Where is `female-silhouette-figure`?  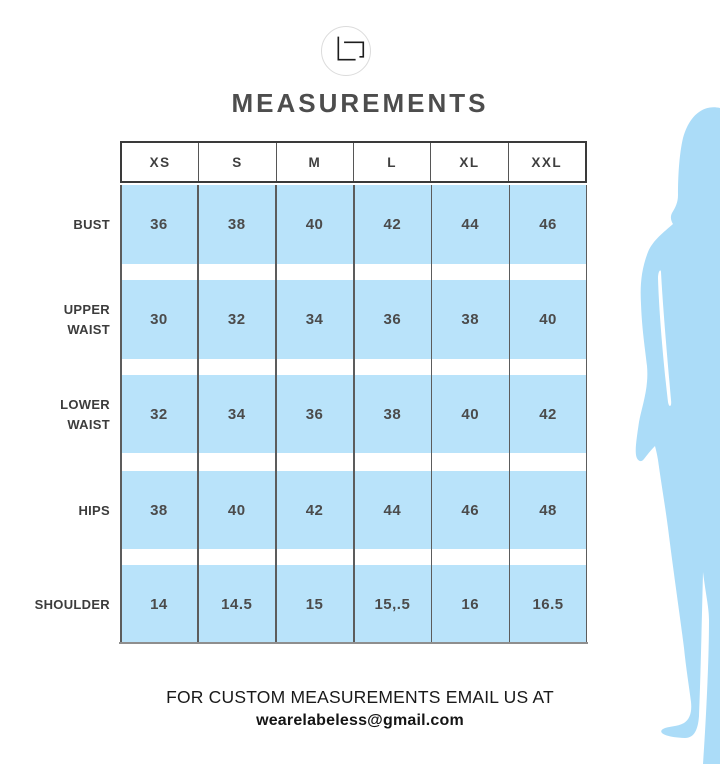
female-silhouette-figure is located at coordinates (677, 435).